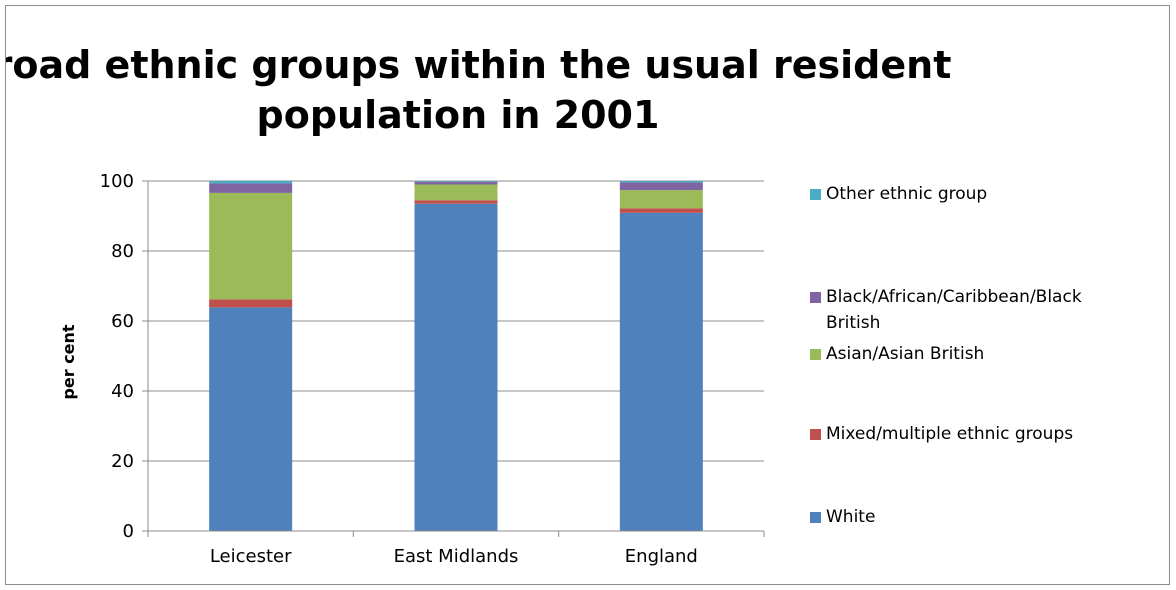 This screenshot has height=590, width=1176. What do you see at coordinates (661, 556) in the screenshot?
I see `x-tick-label-england: England` at bounding box center [661, 556].